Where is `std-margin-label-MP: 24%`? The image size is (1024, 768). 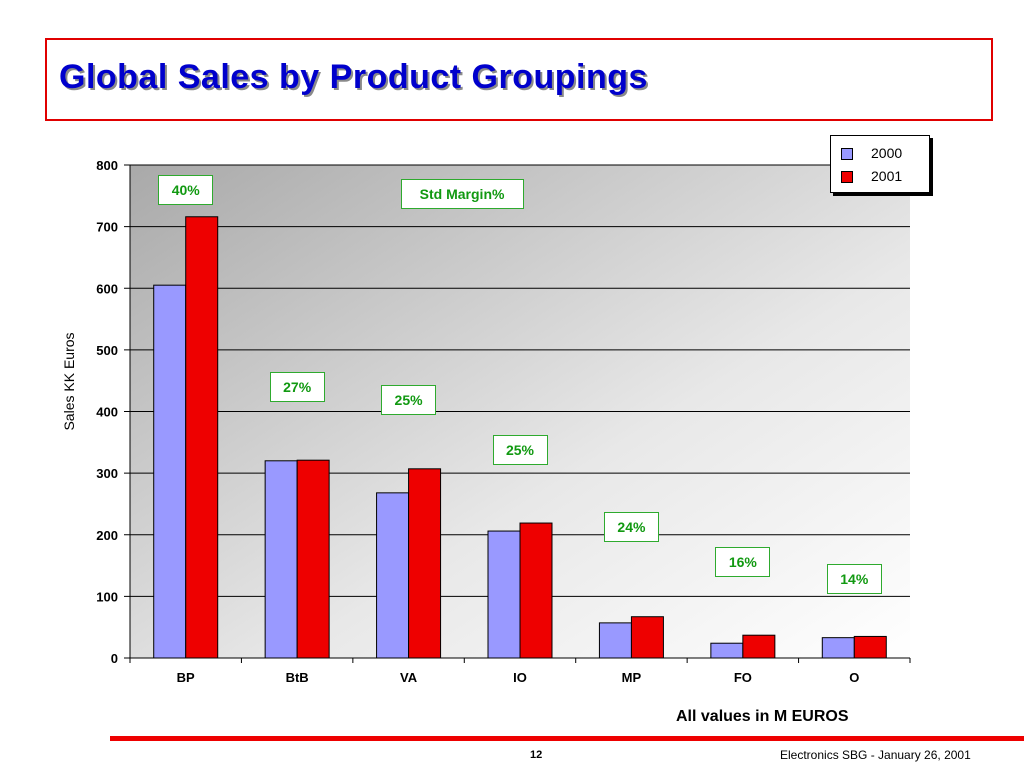 std-margin-label-MP: 24% is located at coordinates (631, 526).